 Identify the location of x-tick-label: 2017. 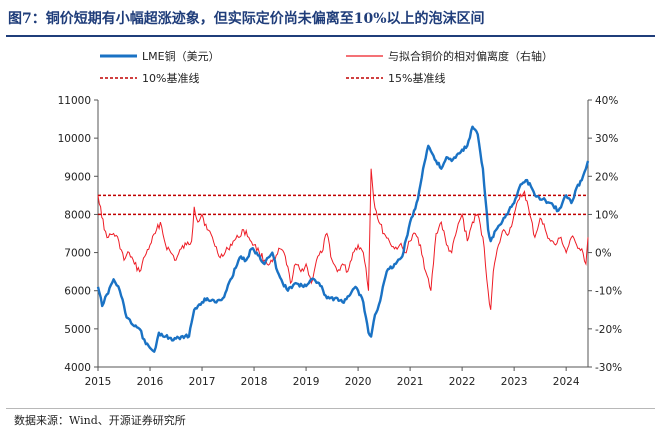
(202, 382).